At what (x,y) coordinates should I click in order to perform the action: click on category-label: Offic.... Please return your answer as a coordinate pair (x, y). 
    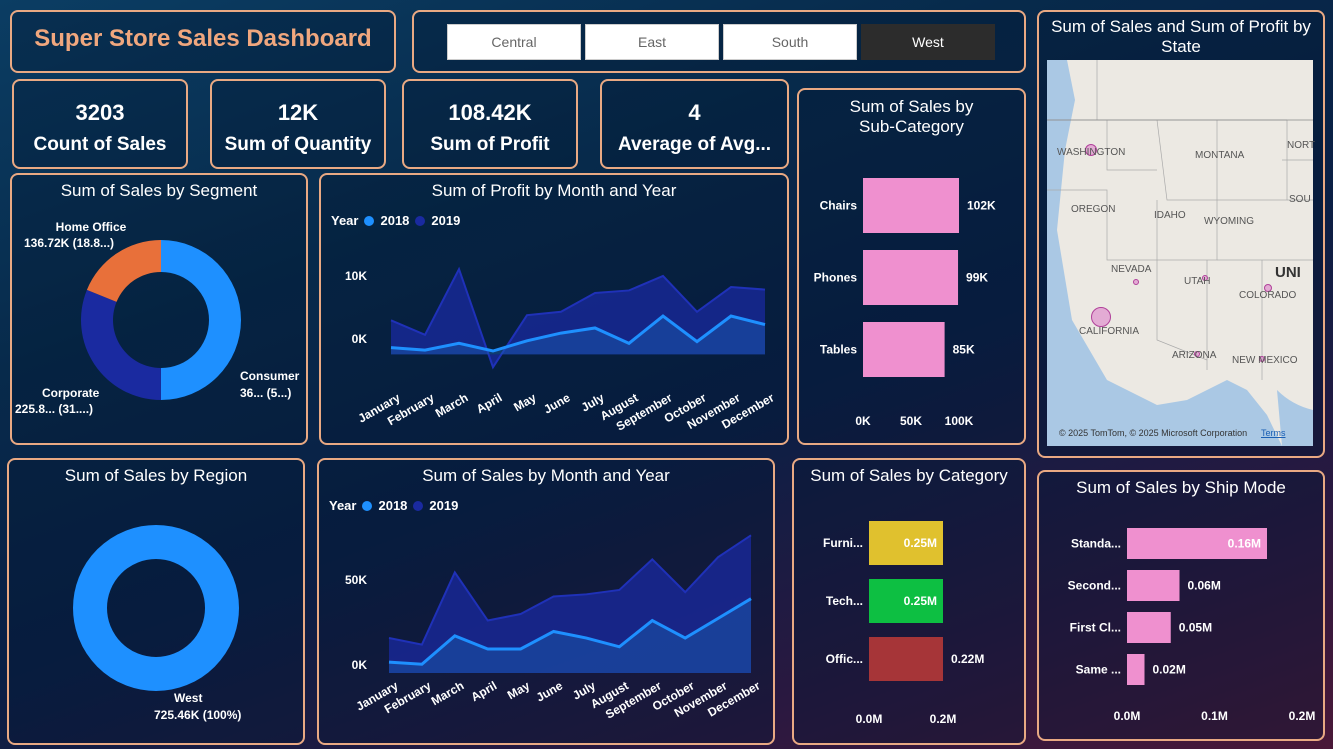
    Looking at the image, I should click on (844, 659).